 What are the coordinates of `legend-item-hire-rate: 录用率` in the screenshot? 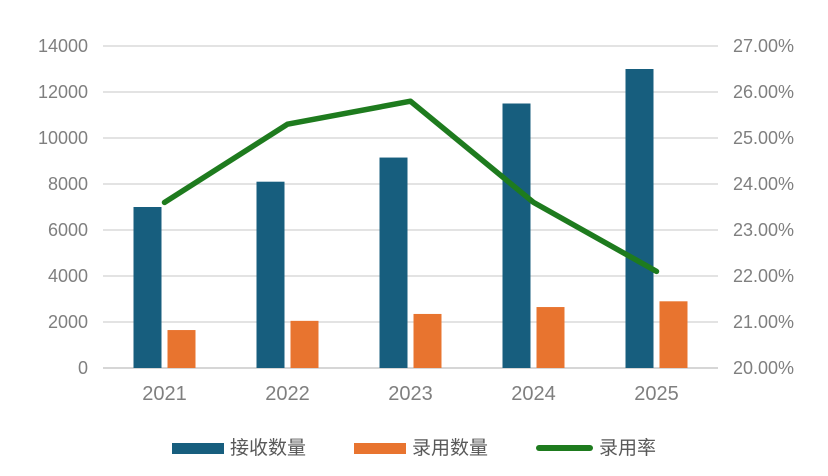 It's located at (596, 448).